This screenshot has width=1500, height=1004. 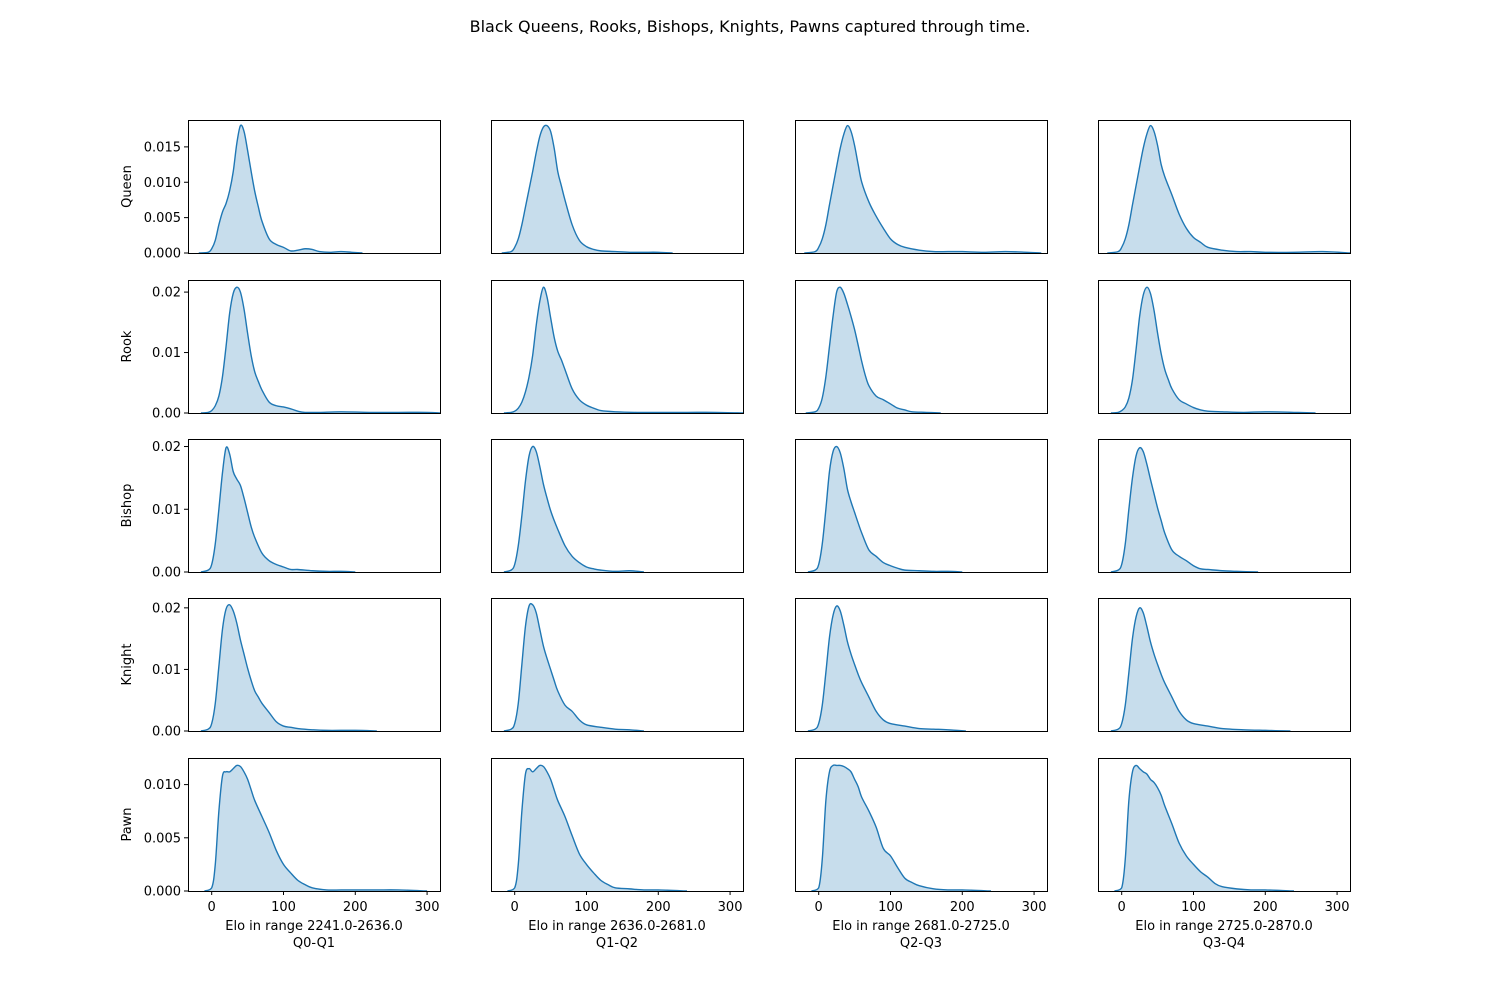 What do you see at coordinates (921, 926) in the screenshot?
I see `x-axis-label-range: Elo in range 2681.0-2725.0` at bounding box center [921, 926].